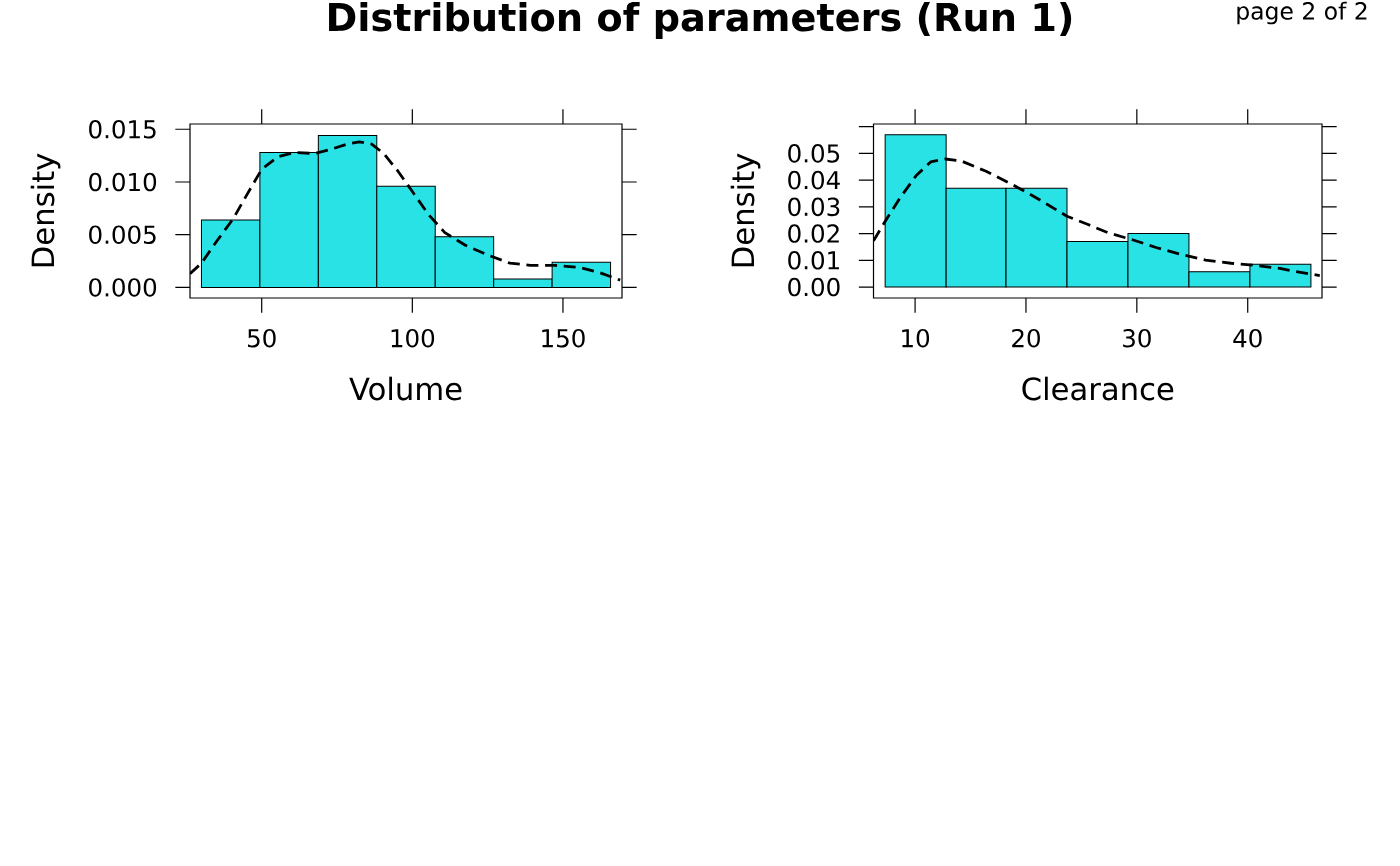  I want to click on y-tick-label: 0.00, so click(814, 287).